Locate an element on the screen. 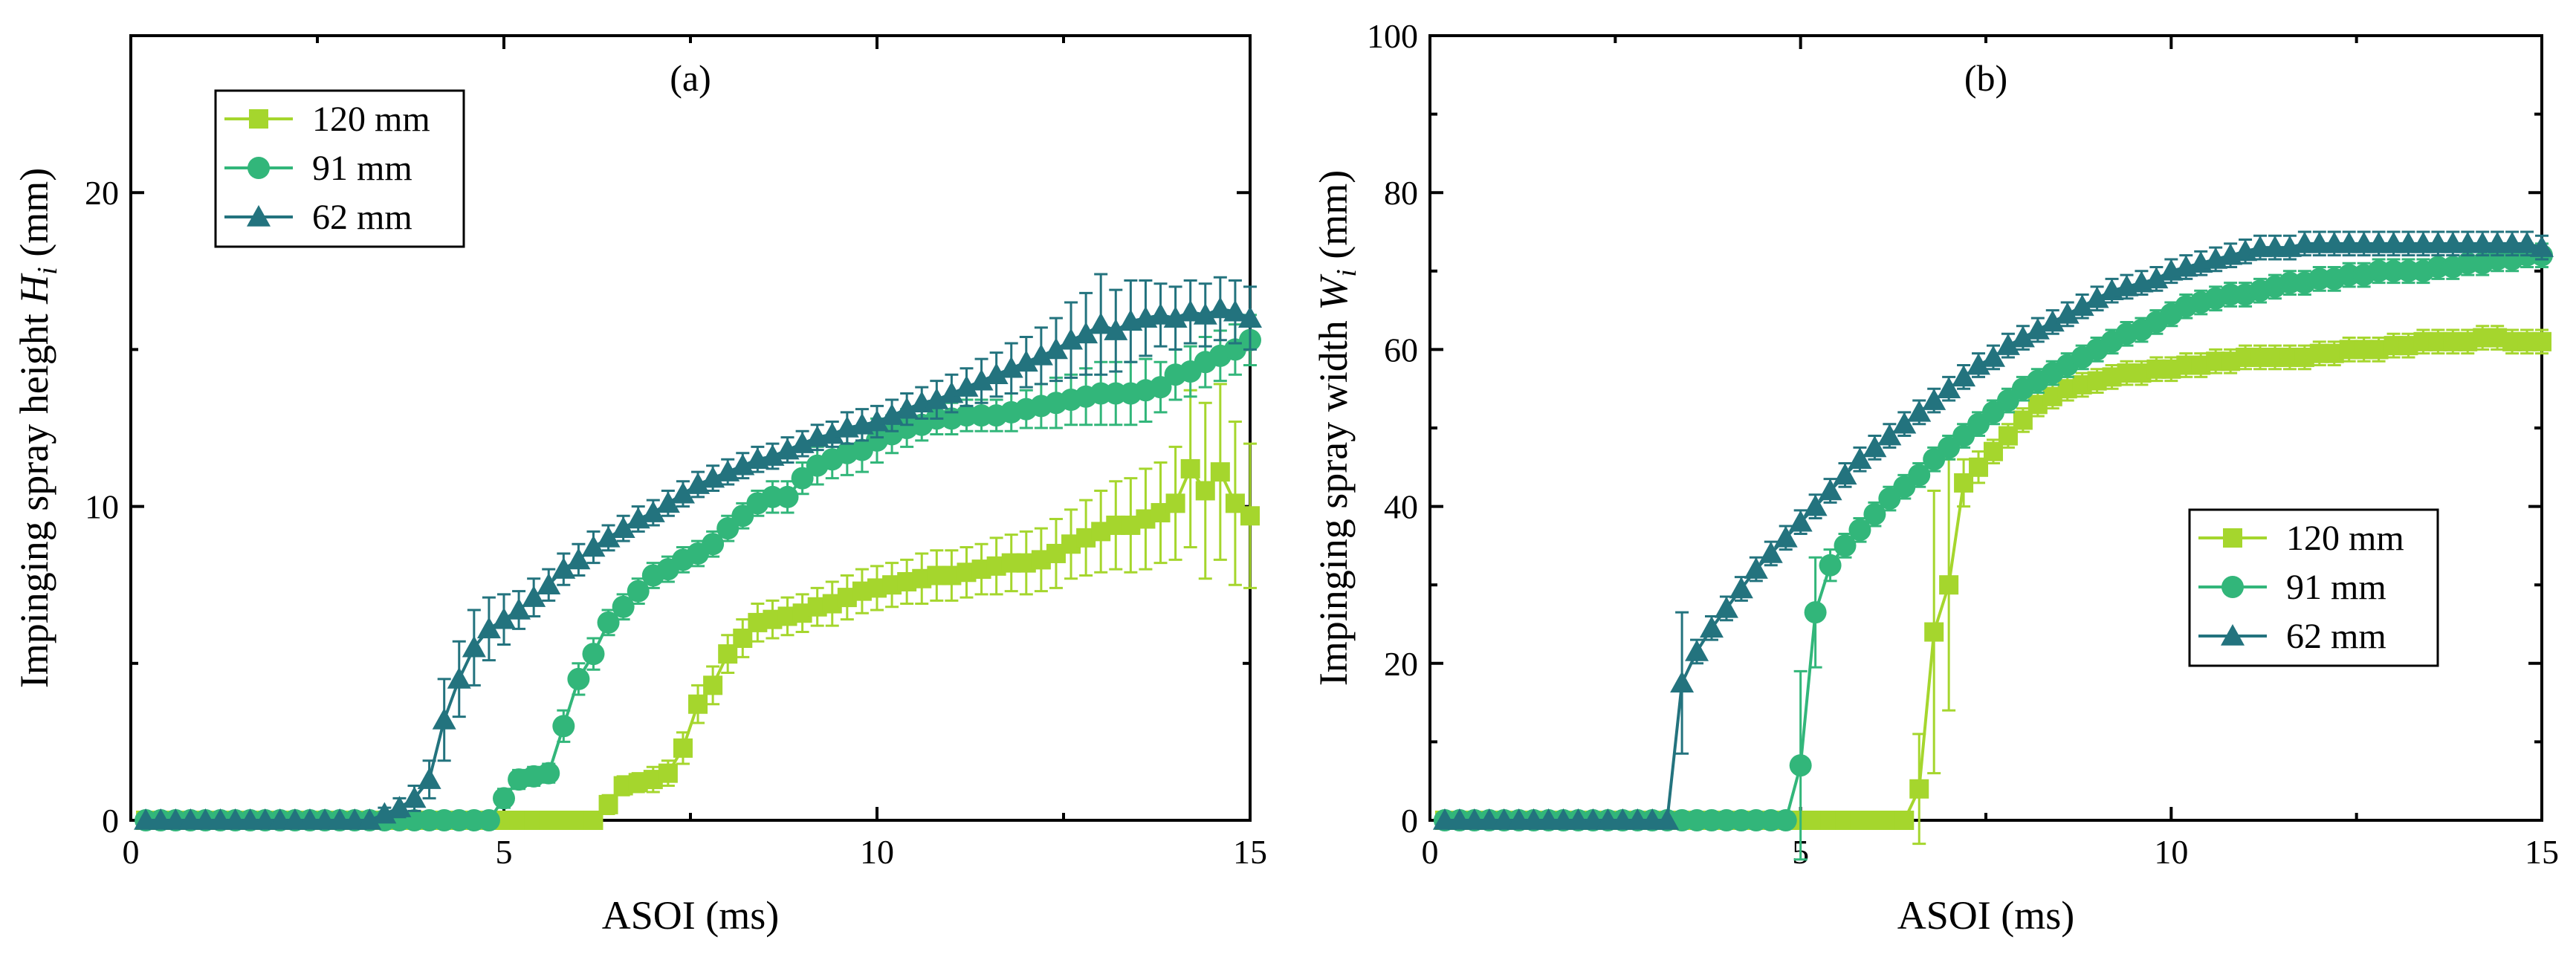  x-tick-label: 0 is located at coordinates (131, 852).